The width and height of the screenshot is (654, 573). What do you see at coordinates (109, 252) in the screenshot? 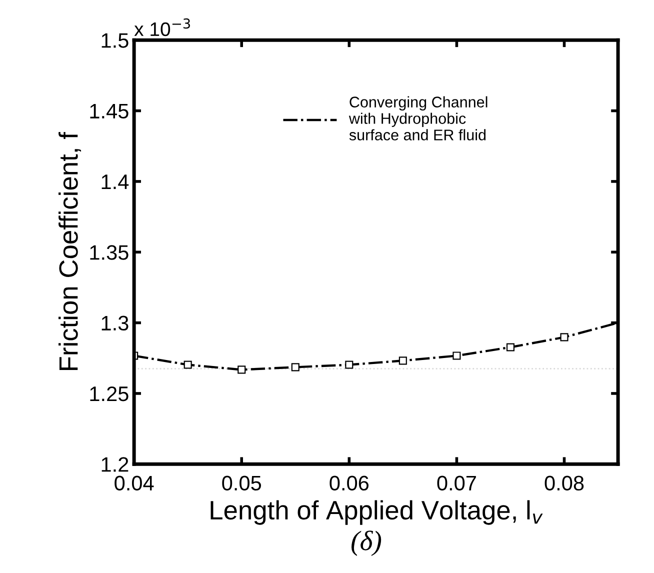
I see `y-tick-label: 1.35` at bounding box center [109, 252].